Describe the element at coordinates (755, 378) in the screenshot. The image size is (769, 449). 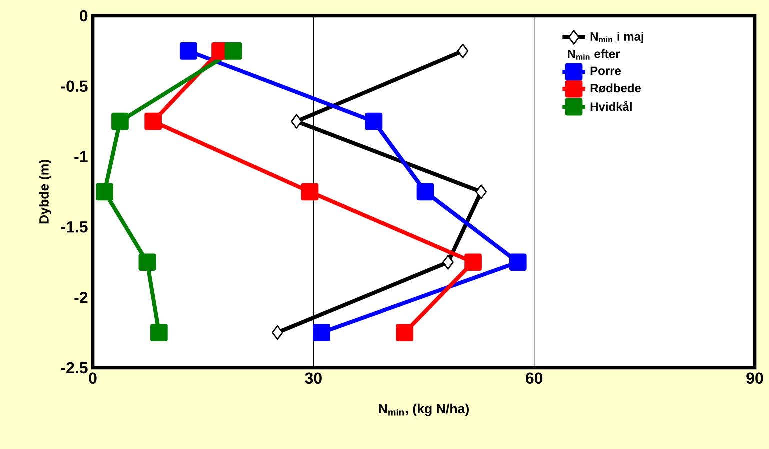
I see `x-tick-label: 90` at that location.